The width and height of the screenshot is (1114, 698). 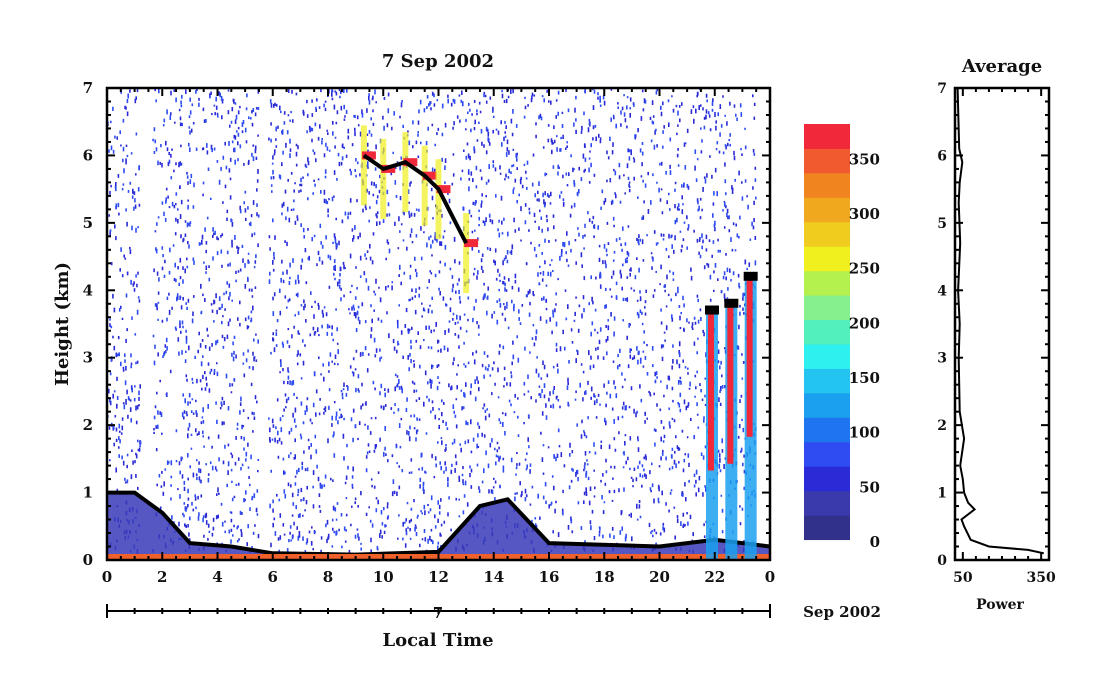 I want to click on x-tick-label: 12, so click(x=438, y=577).